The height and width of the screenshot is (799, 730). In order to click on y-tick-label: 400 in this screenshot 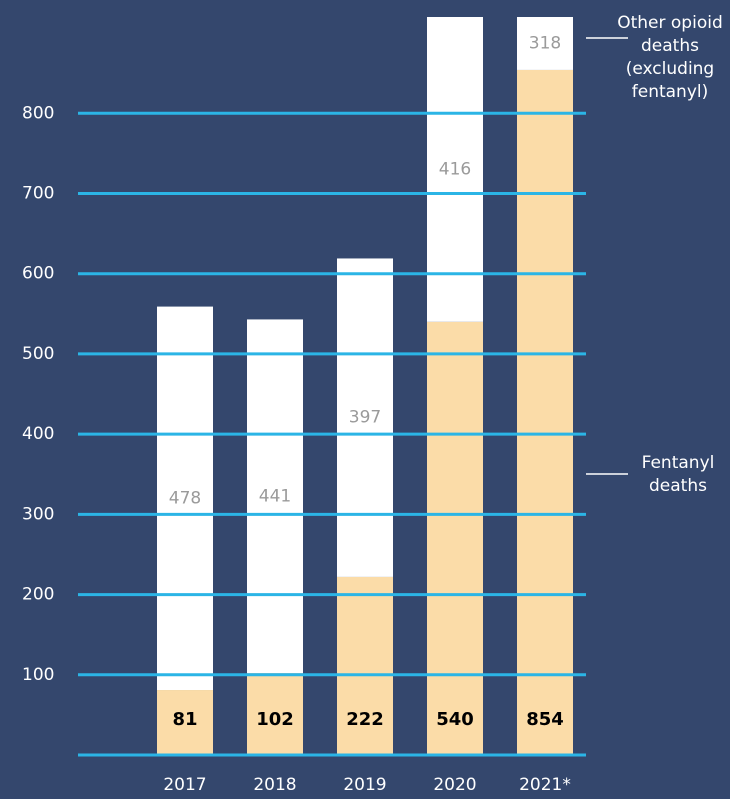, I will do `click(38, 434)`.